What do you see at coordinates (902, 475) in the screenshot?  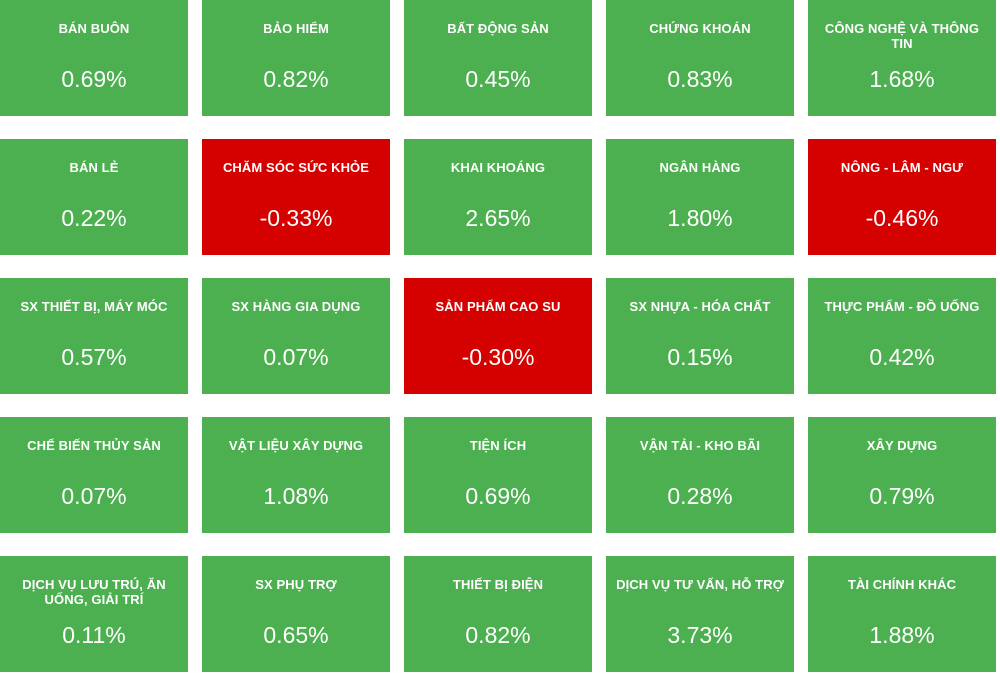 I see `sector-tile: XÂY DỰNG 0.79%` at bounding box center [902, 475].